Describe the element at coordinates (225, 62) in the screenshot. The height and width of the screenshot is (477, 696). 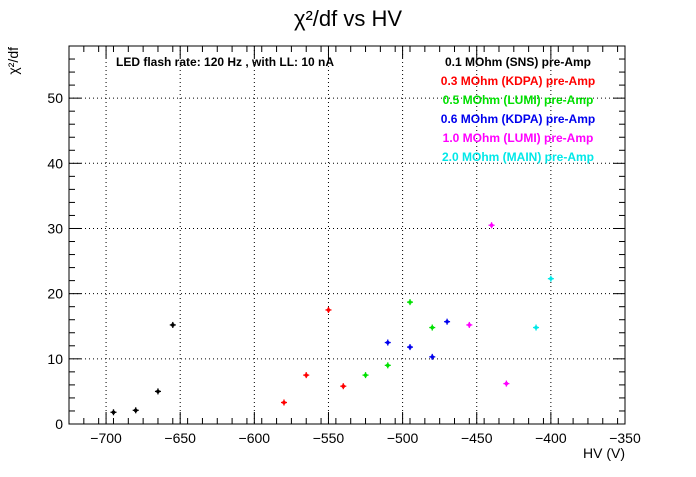
I see `annotation-text: LED flash rate: 120 Hz , with LL: 10 nA` at that location.